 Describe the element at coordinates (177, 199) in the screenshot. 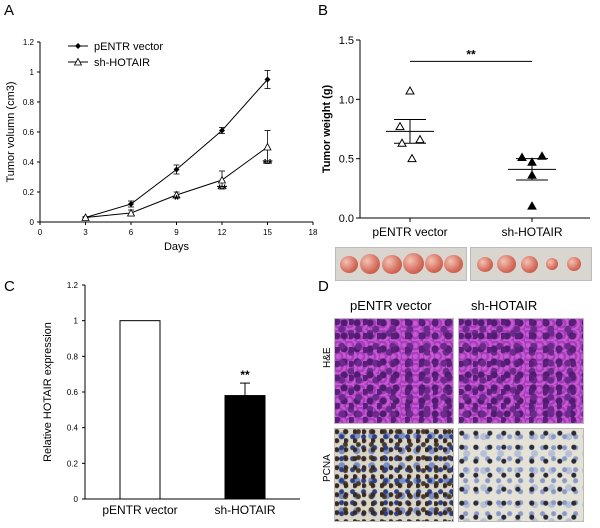

I see `significance-marker: *` at that location.